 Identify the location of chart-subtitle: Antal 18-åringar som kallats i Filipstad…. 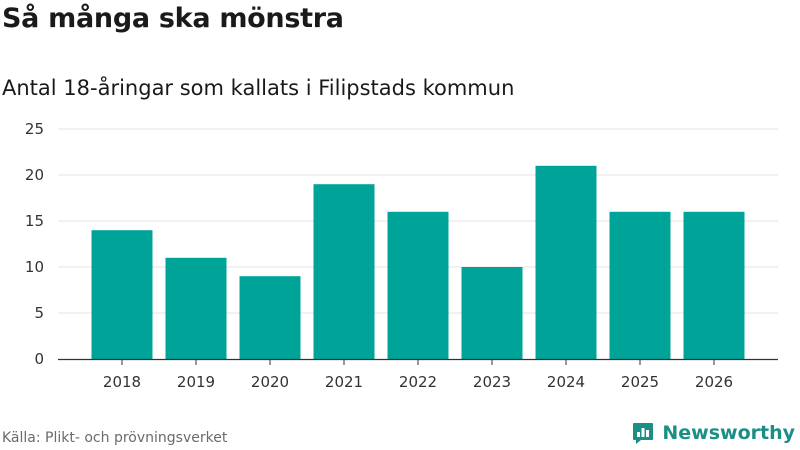
(258, 88).